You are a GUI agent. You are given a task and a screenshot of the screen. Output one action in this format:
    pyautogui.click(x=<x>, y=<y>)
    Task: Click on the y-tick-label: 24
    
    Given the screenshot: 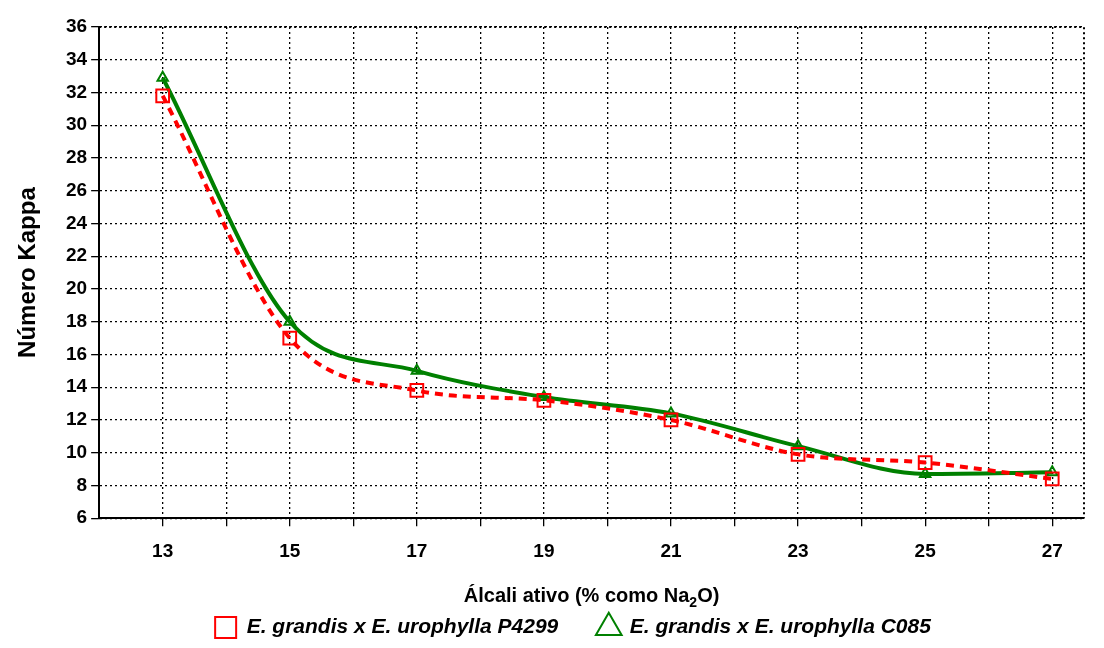 What is the action you would take?
    pyautogui.click(x=76, y=222)
    